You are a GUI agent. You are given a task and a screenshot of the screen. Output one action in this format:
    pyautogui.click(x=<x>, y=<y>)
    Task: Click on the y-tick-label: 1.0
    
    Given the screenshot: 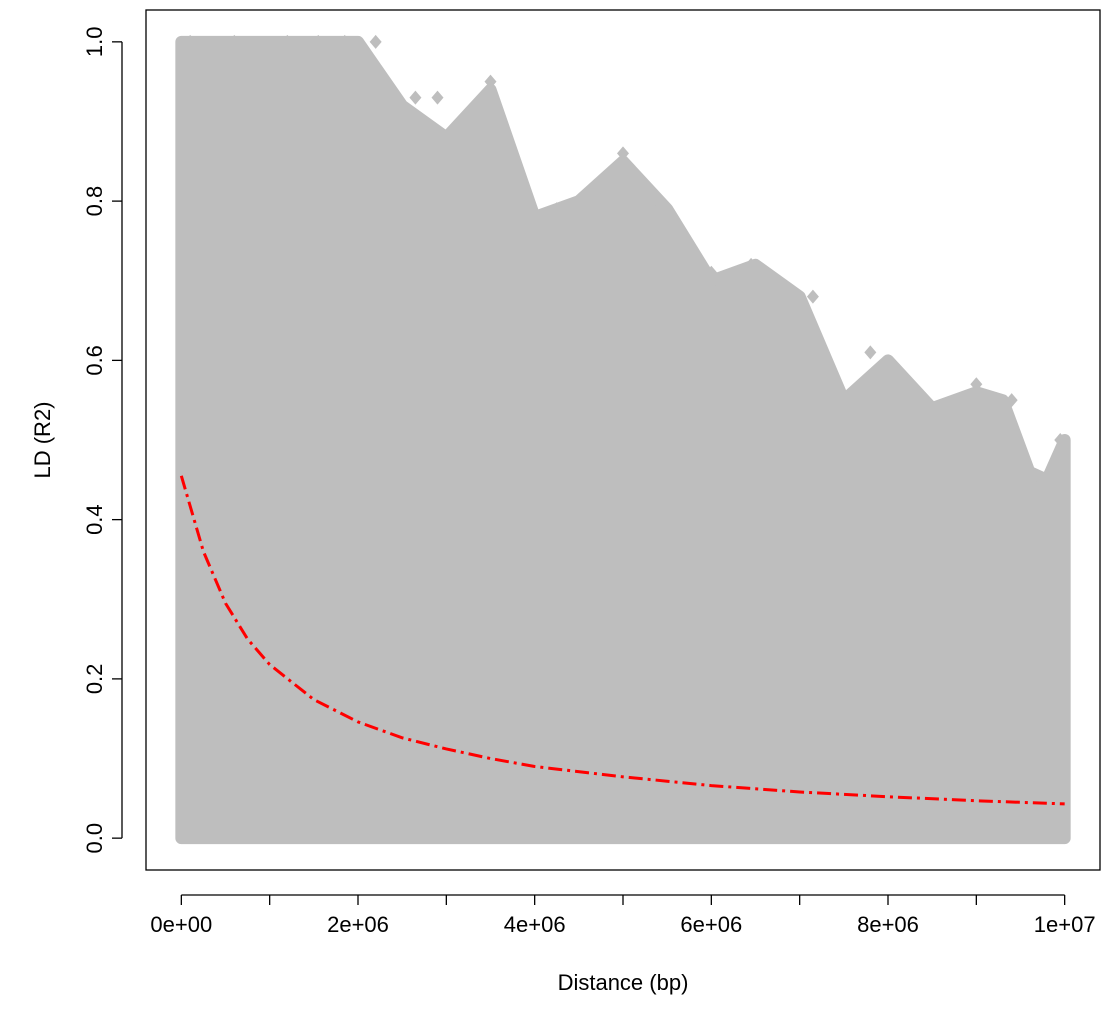 What is the action you would take?
    pyautogui.click(x=94, y=42)
    